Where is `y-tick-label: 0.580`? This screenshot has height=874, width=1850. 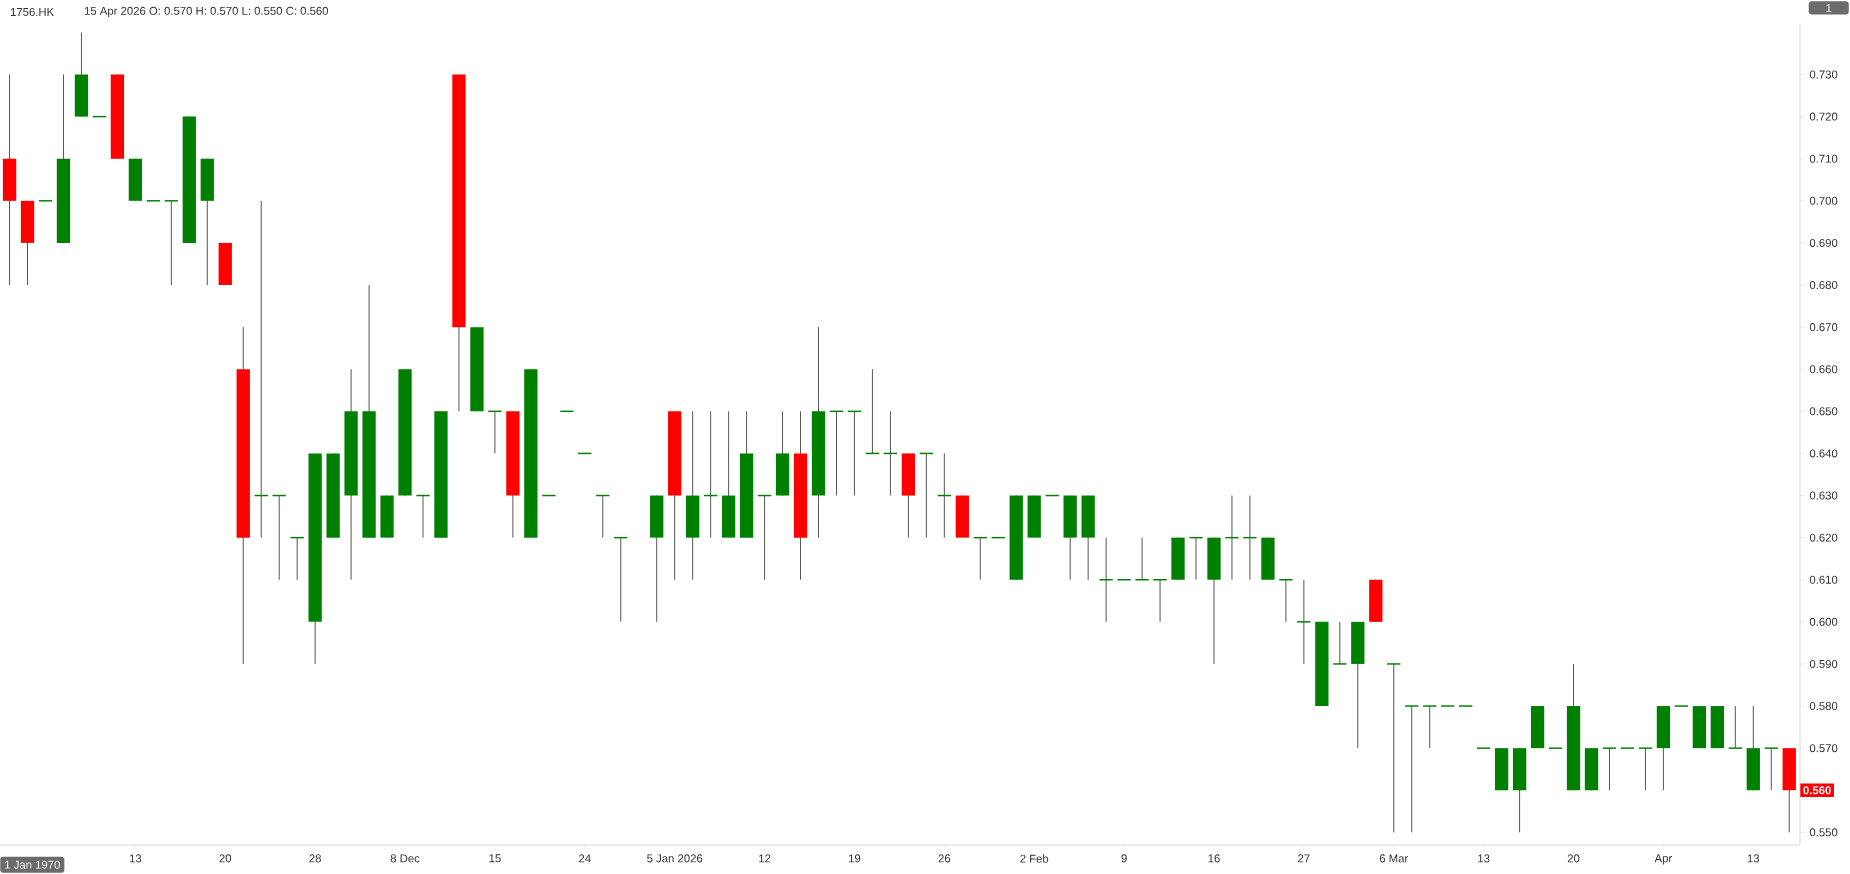
y-tick-label: 0.580 is located at coordinates (1823, 706).